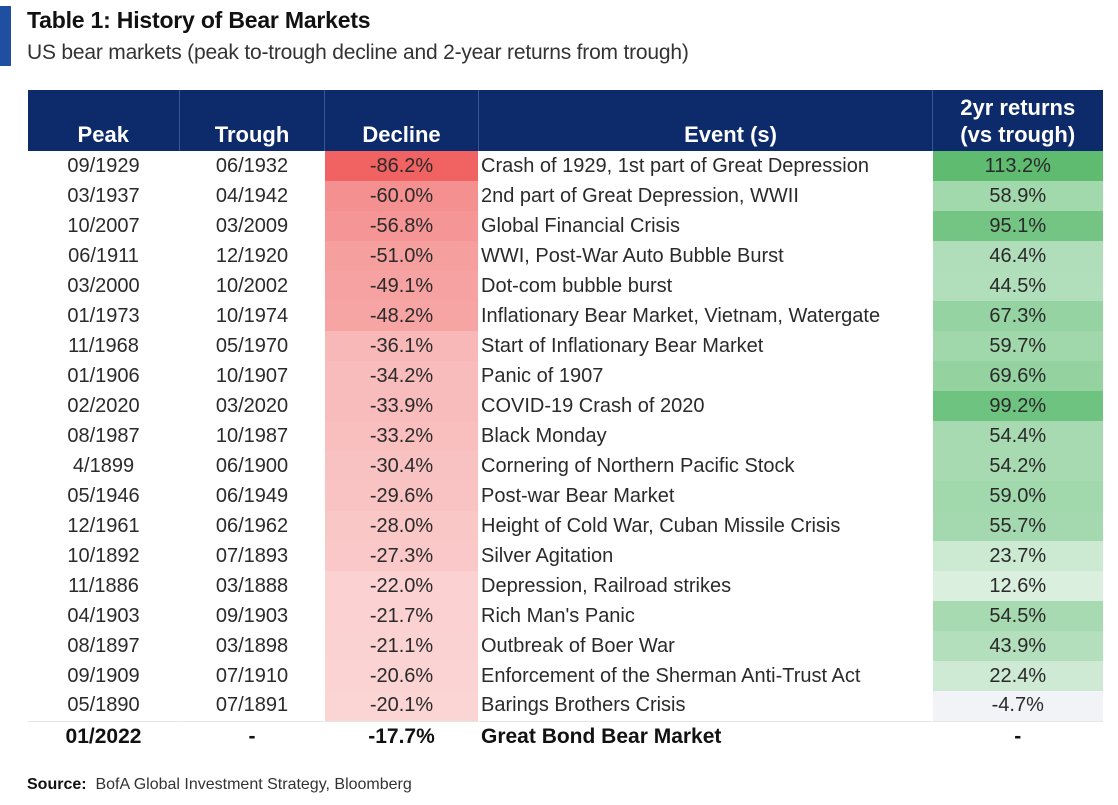 This screenshot has height=805, width=1118. Describe the element at coordinates (1017, 256) in the screenshot. I see `cell-returns: 46.4%` at that location.